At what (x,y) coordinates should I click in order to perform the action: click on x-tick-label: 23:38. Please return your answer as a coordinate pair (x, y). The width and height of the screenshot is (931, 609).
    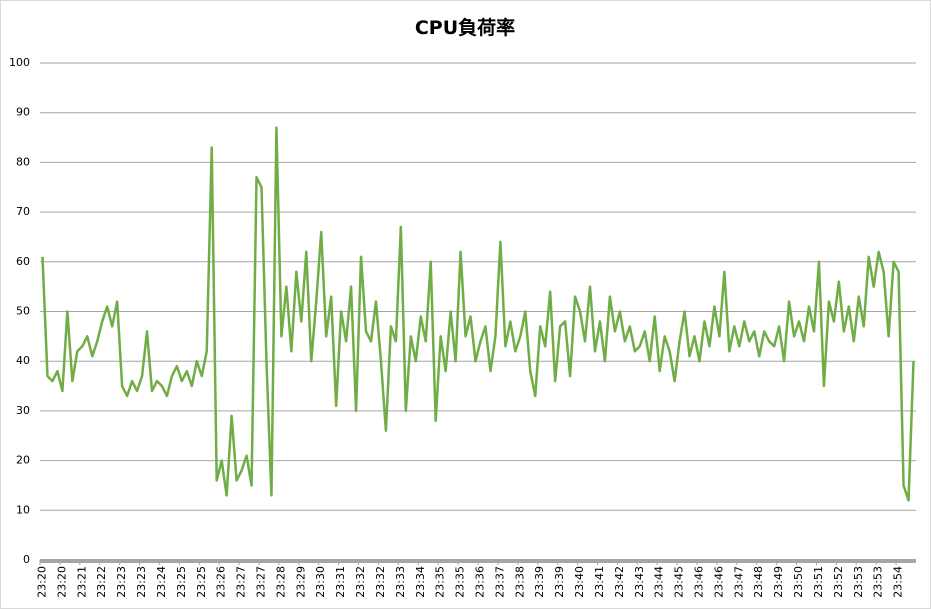
    Looking at the image, I should click on (519, 582).